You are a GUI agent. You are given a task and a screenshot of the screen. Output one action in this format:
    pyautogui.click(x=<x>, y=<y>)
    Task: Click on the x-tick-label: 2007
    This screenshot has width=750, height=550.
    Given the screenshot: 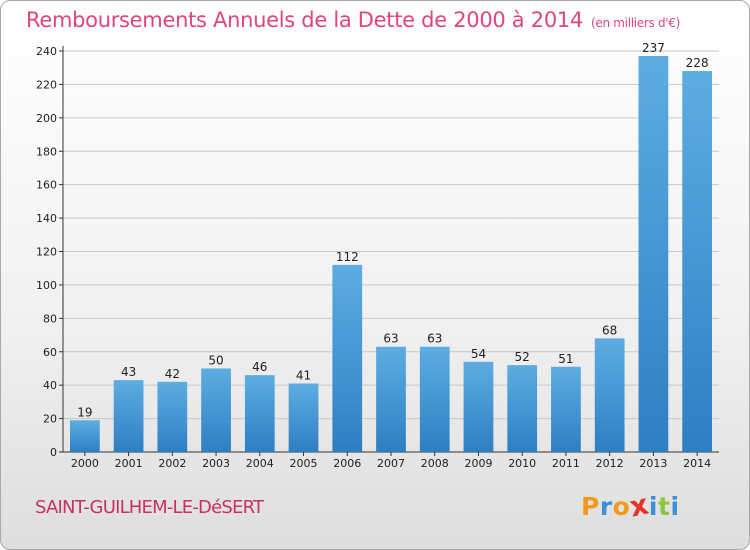 What is the action you would take?
    pyautogui.click(x=391, y=463)
    